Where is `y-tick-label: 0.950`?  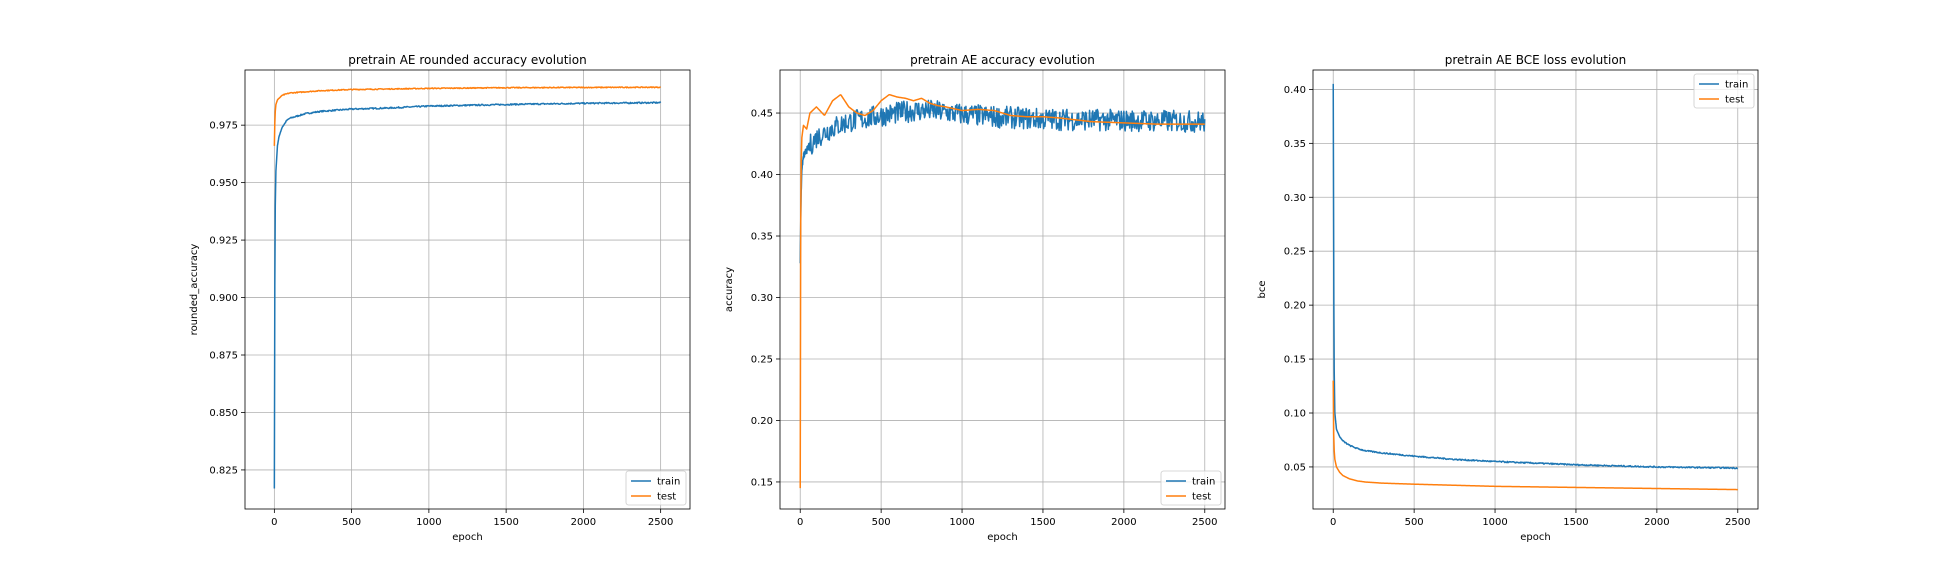 y-tick-label: 0.950 is located at coordinates (223, 183).